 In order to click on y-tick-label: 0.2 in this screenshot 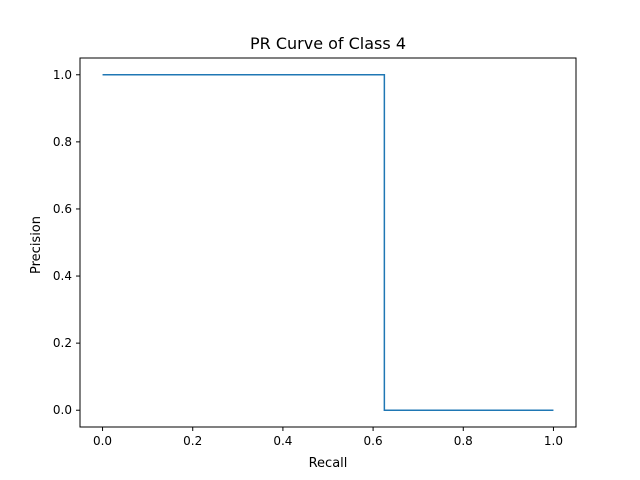, I will do `click(62, 343)`.